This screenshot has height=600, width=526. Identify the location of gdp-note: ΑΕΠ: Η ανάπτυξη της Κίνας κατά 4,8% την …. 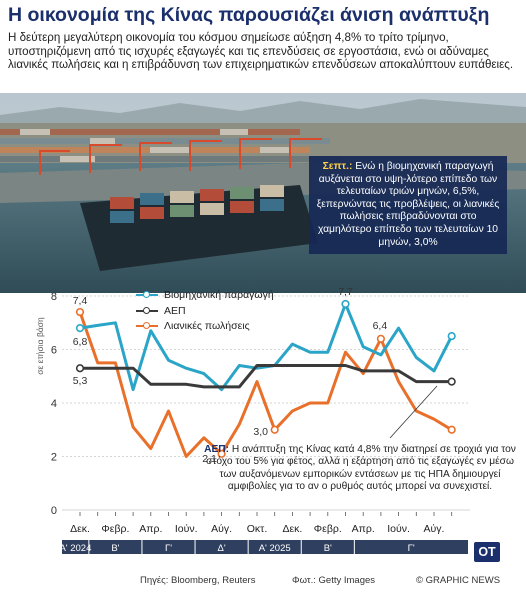
(360, 469).